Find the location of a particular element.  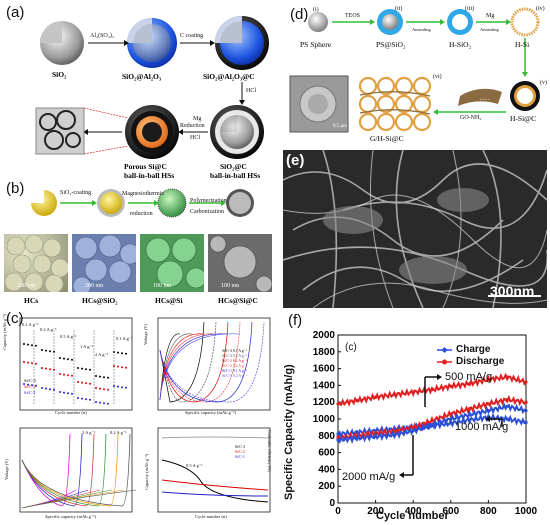

c-tr-leg-2: Si/C-3 0.2 A g⁻¹ is located at coordinates (234, 356).